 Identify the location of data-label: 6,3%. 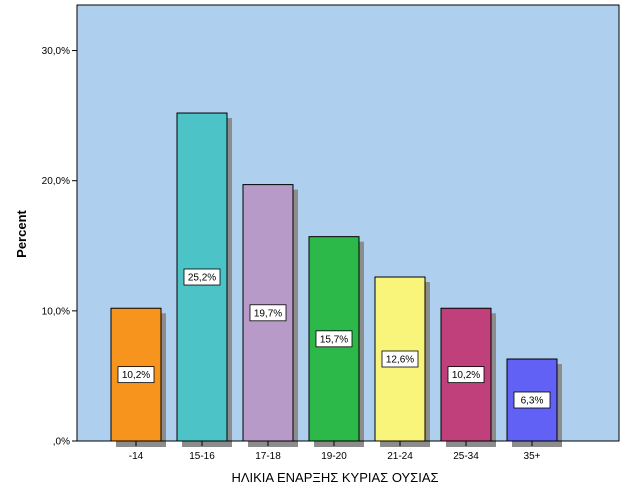
(532, 401).